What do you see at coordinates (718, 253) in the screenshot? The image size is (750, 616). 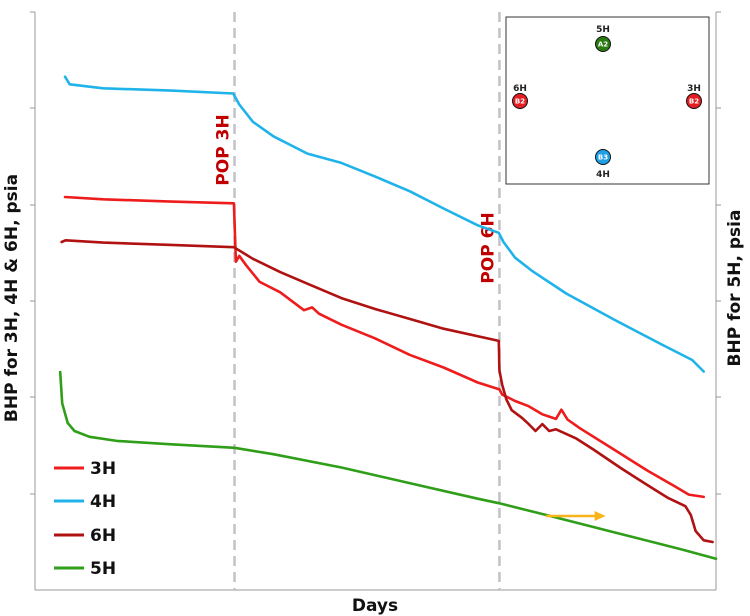 I see `right-tick-marks` at bounding box center [718, 253].